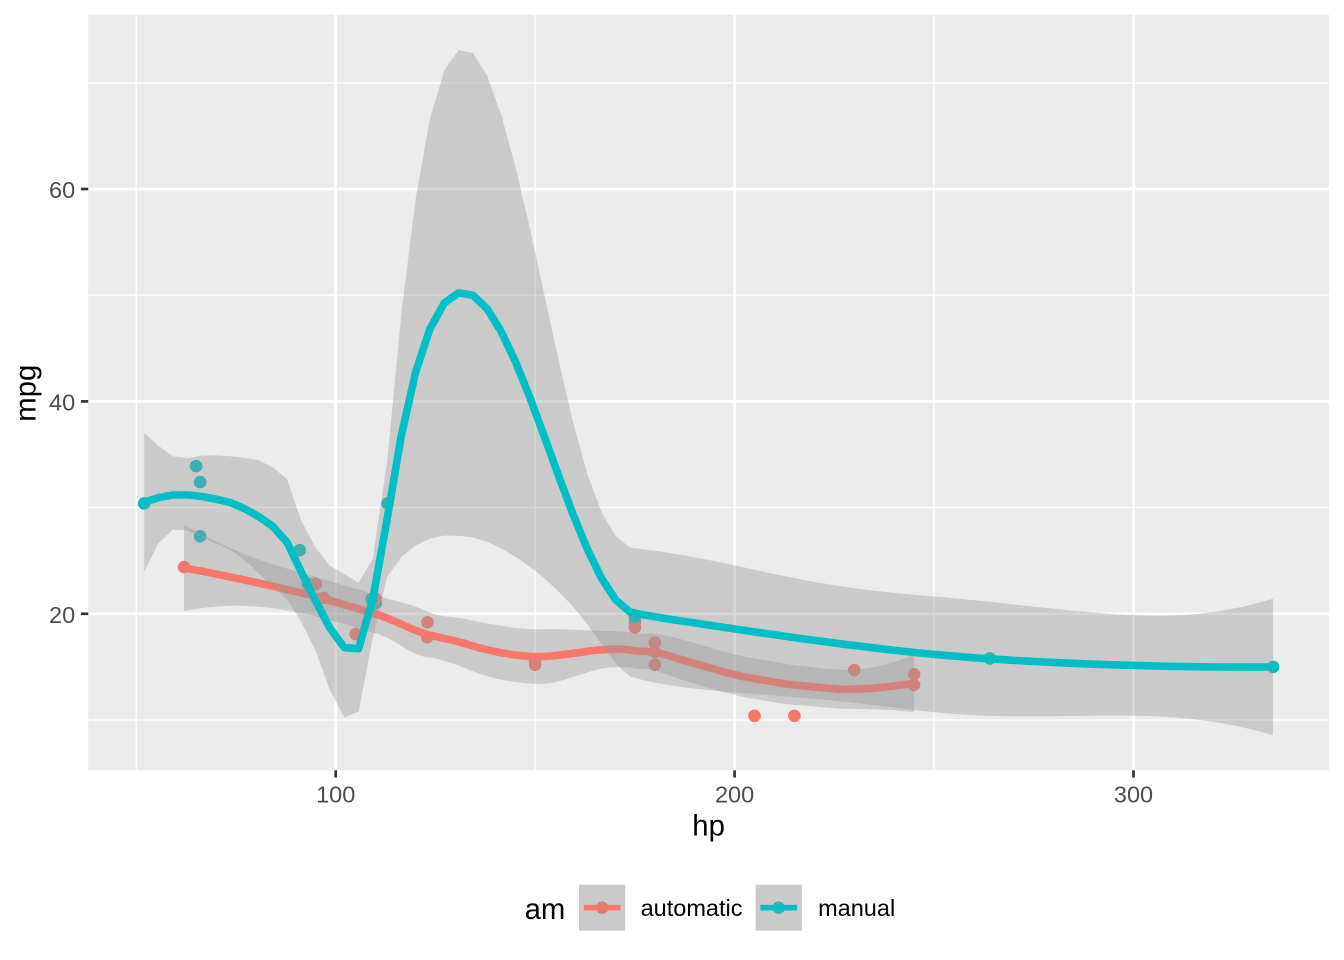 This screenshot has height=960, width=1344. Describe the element at coordinates (335, 794) in the screenshot. I see `svg-text: 100` at that location.